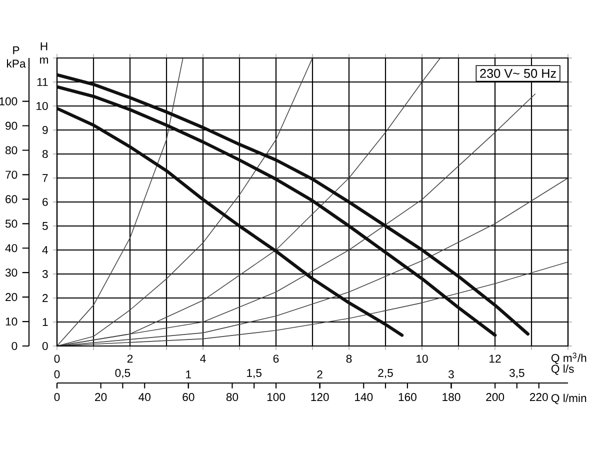 The height and width of the screenshot is (465, 600). I want to click on x-tick-label: 4, so click(203, 358).